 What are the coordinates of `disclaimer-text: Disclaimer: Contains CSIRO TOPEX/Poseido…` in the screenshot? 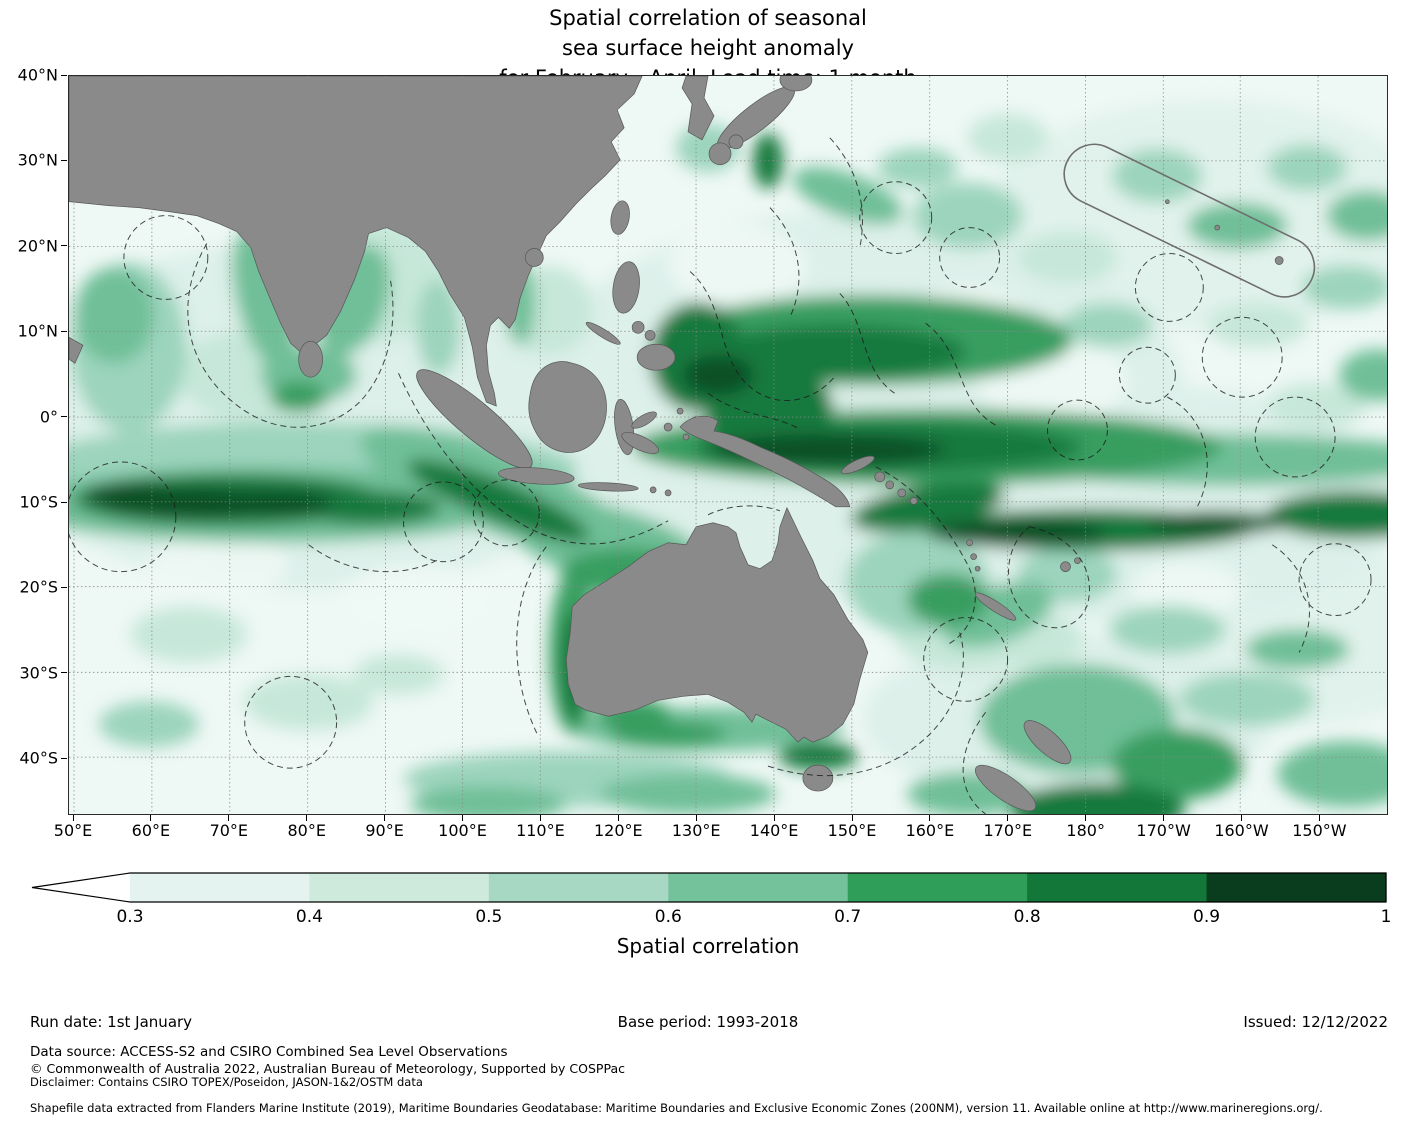 It's located at (226, 1082).